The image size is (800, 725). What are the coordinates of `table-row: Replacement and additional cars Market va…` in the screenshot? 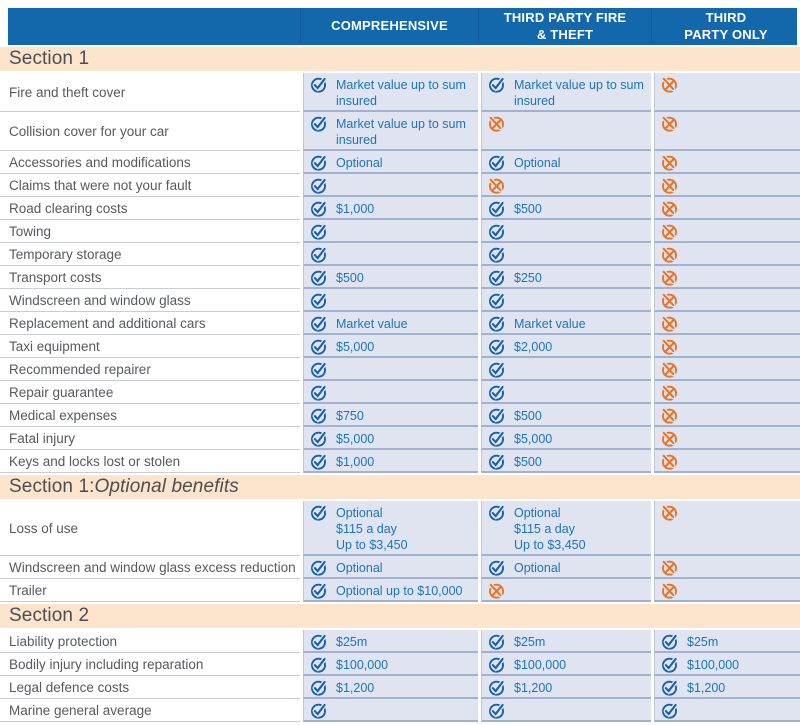 It's located at (400, 323).